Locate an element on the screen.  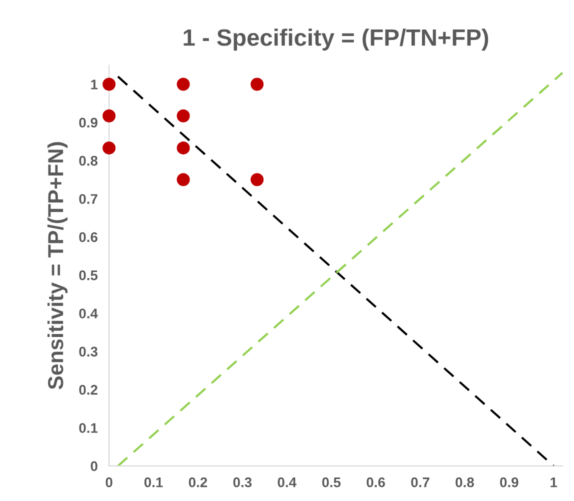
x-tick-label: 0 is located at coordinates (109, 482).